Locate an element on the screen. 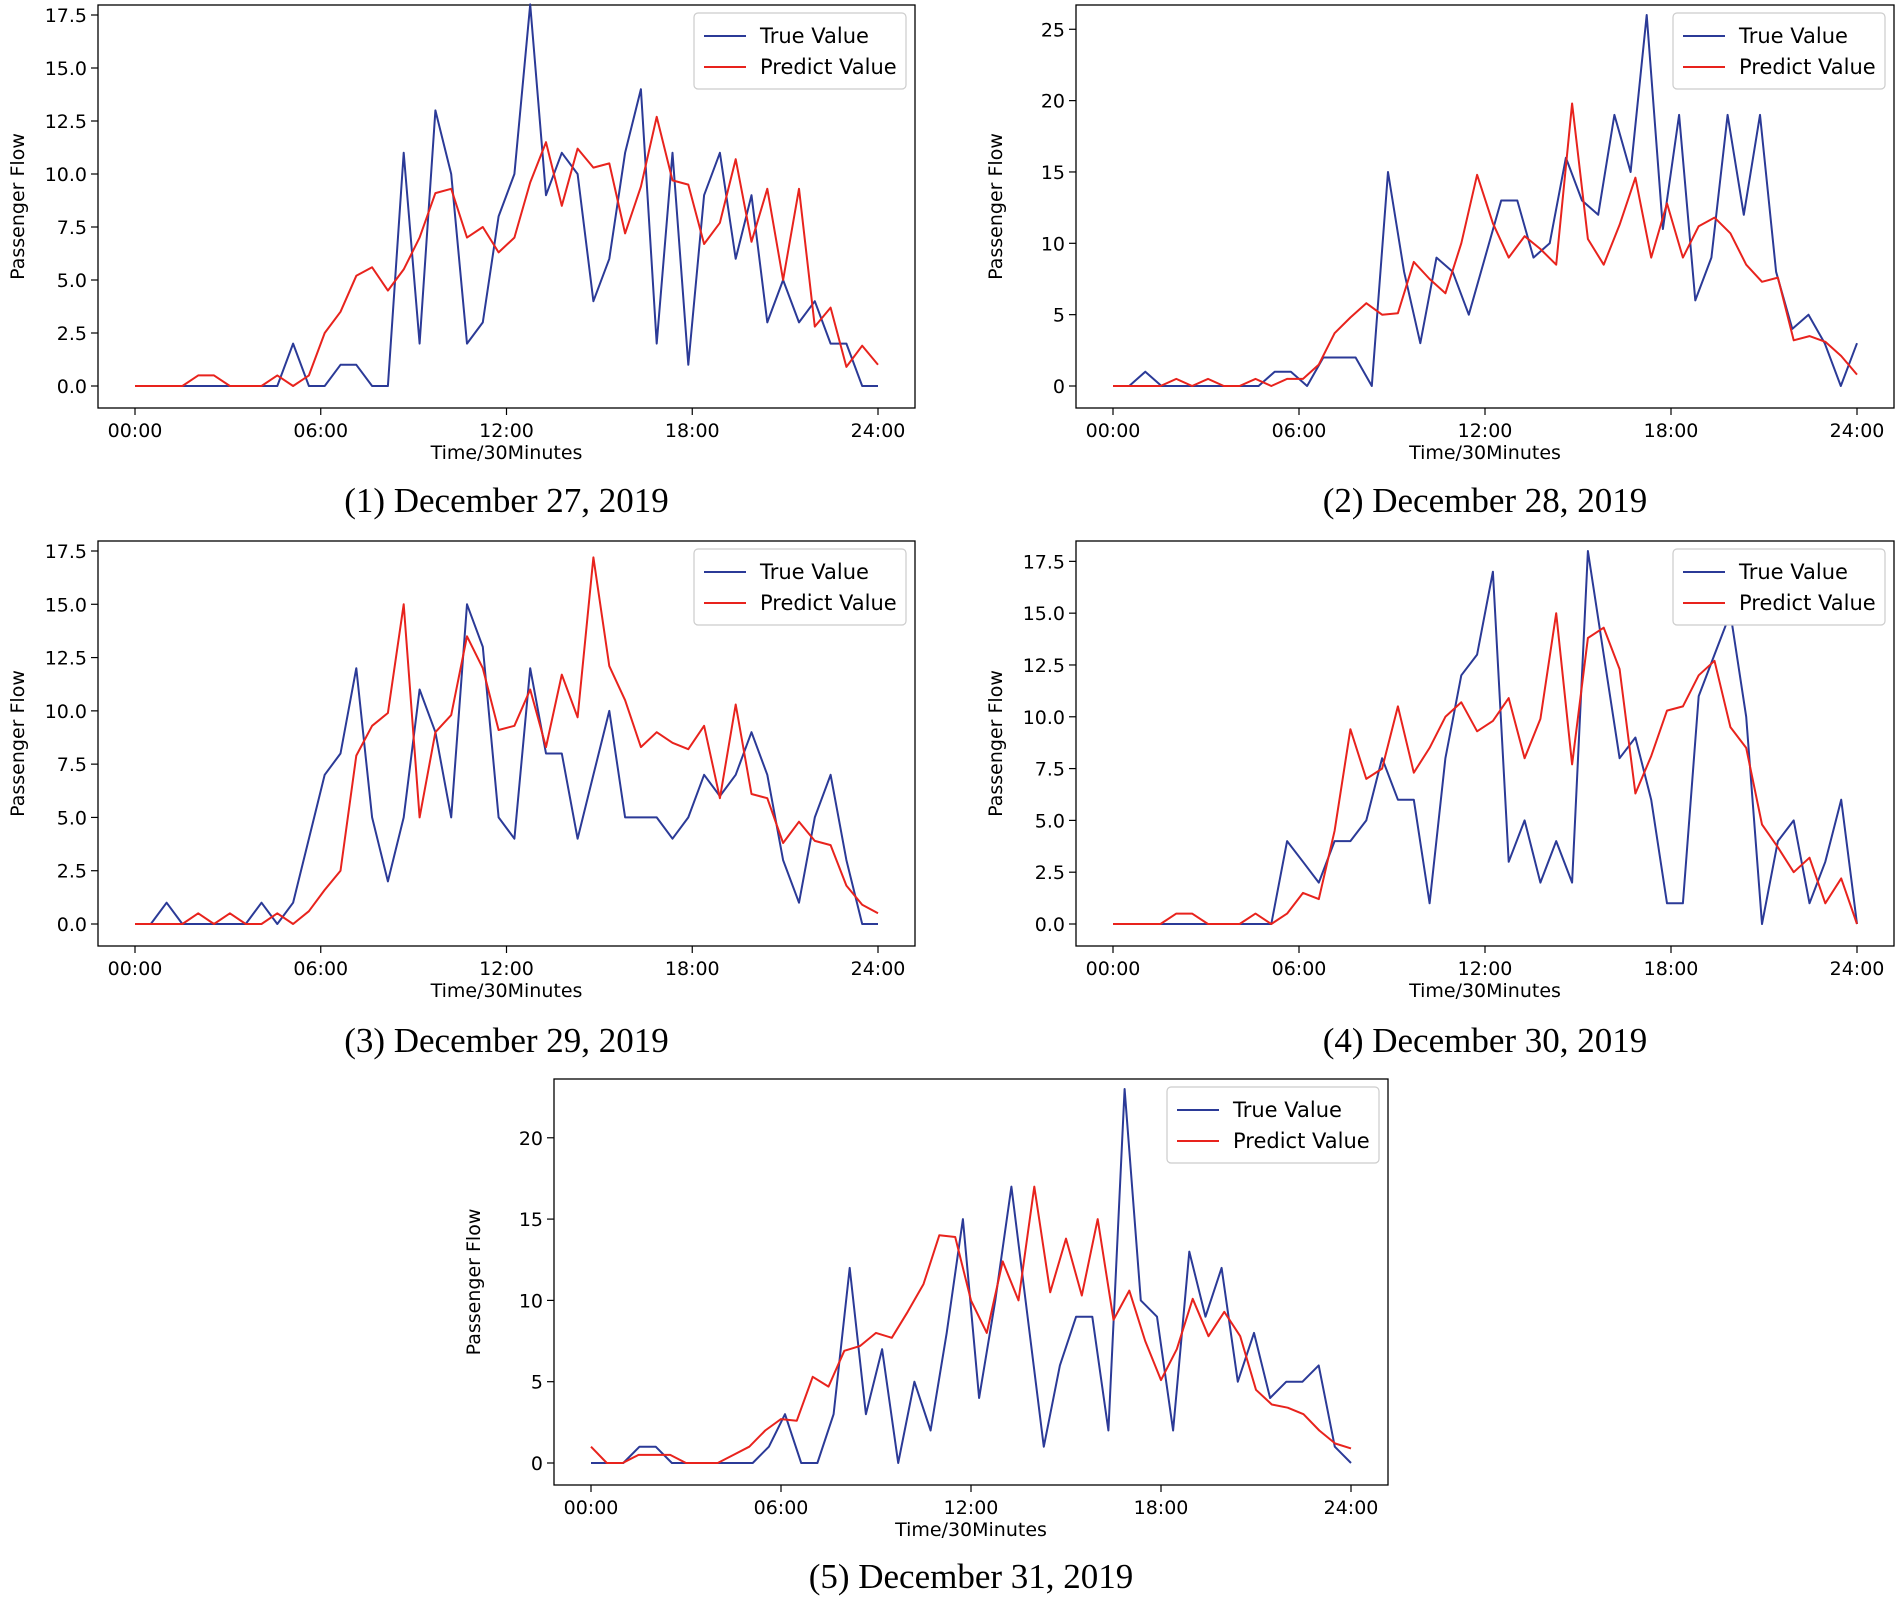 This screenshot has height=1600, width=1900. panel-caption: (5) December 31, 2019 is located at coordinates (971, 1576).